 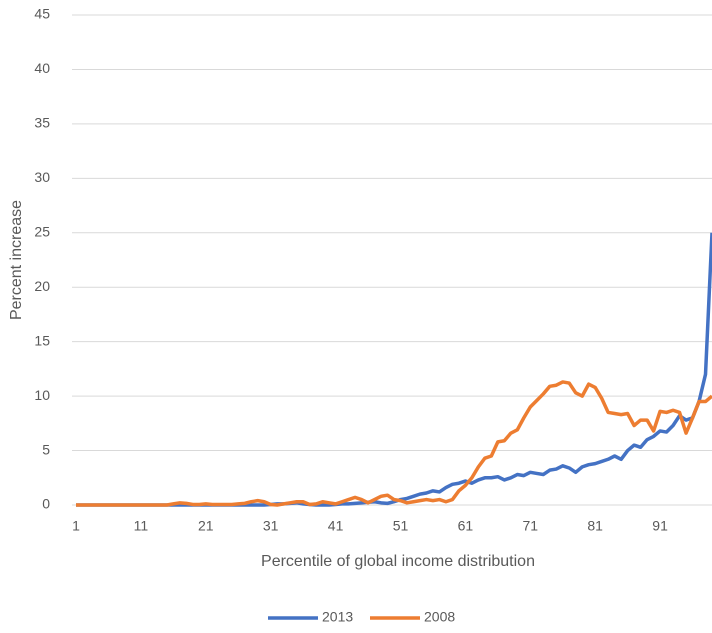 What do you see at coordinates (141, 526) in the screenshot?
I see `x-tick-label: 11` at bounding box center [141, 526].